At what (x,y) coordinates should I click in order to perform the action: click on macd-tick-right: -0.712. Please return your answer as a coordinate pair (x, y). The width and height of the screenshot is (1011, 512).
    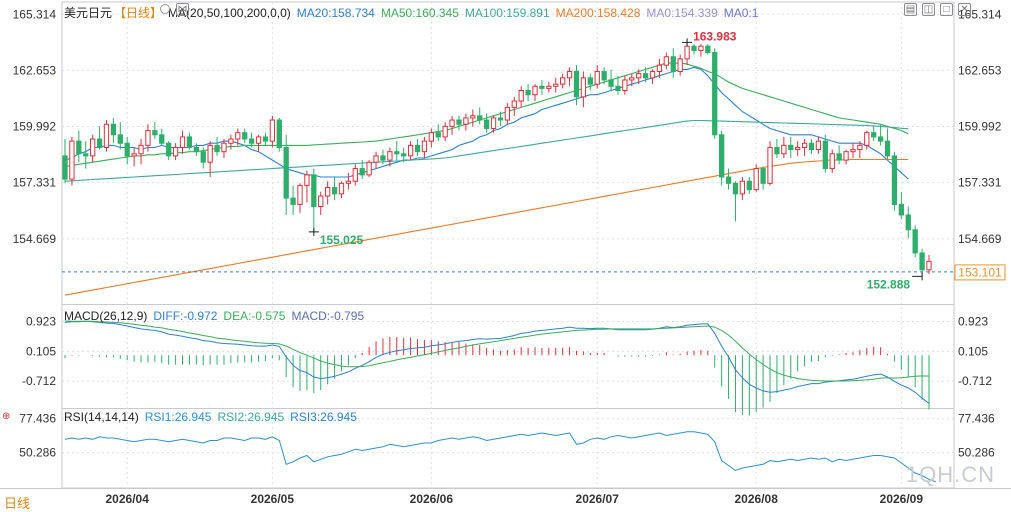
    Looking at the image, I should click on (975, 381).